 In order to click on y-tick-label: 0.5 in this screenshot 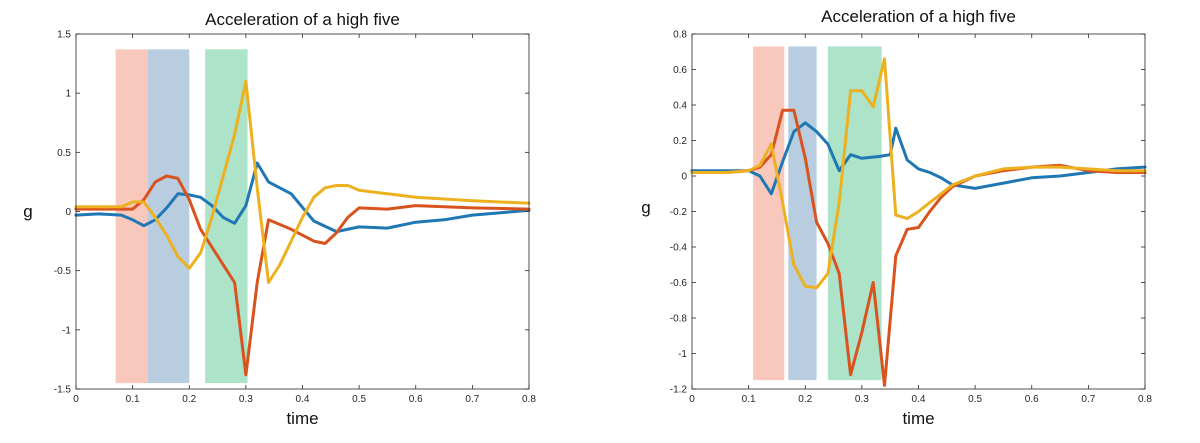, I will do `click(64, 153)`.